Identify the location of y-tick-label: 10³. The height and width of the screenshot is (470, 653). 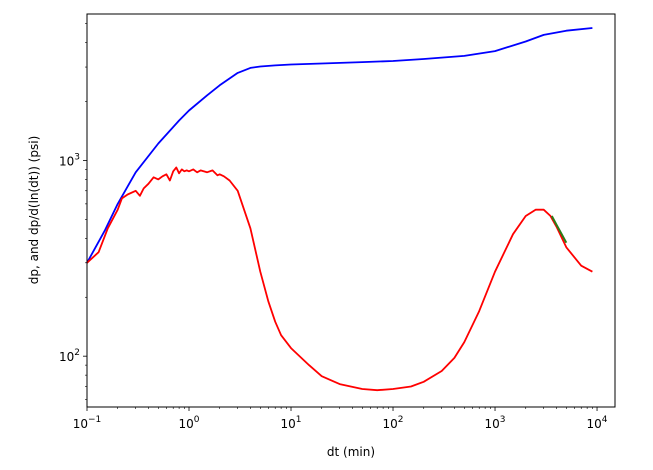
(69, 160).